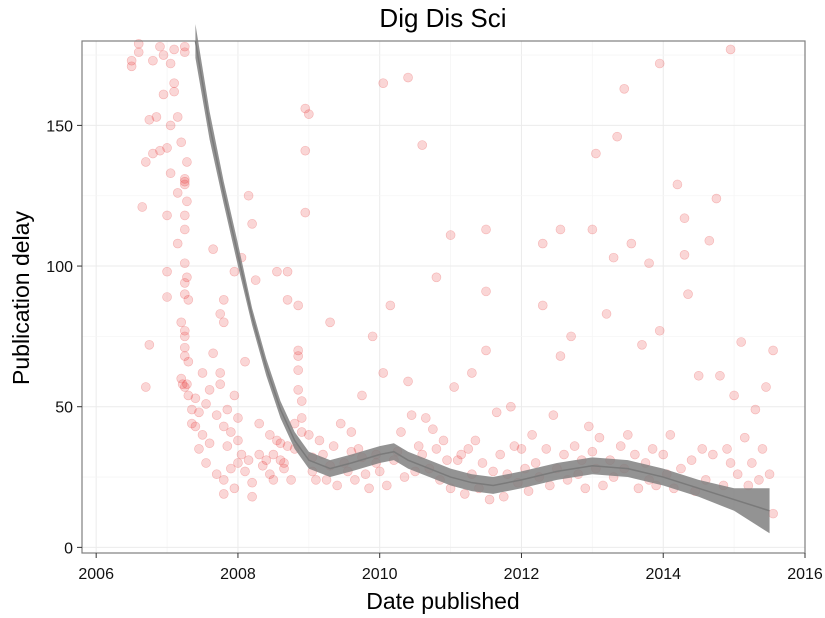 This screenshot has width=825, height=618. Describe the element at coordinates (442, 18) in the screenshot. I see `chart-title: Dig Dis Sci` at that location.